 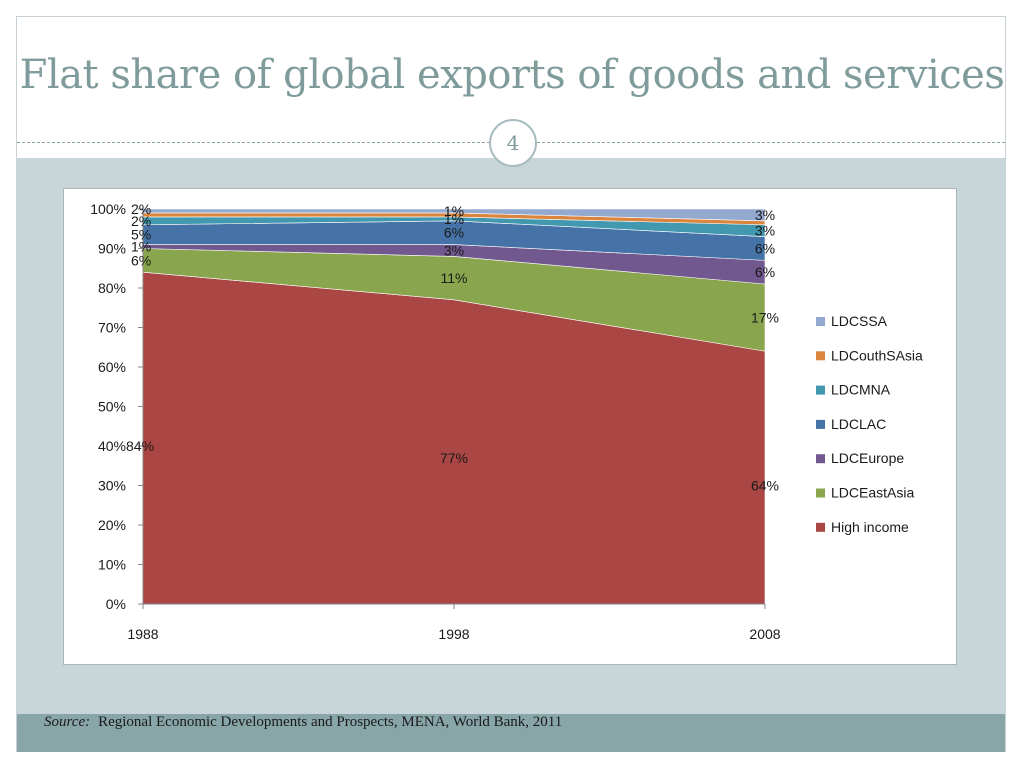 What do you see at coordinates (765, 231) in the screenshot?
I see `data-label-ldcmna: 3%` at bounding box center [765, 231].